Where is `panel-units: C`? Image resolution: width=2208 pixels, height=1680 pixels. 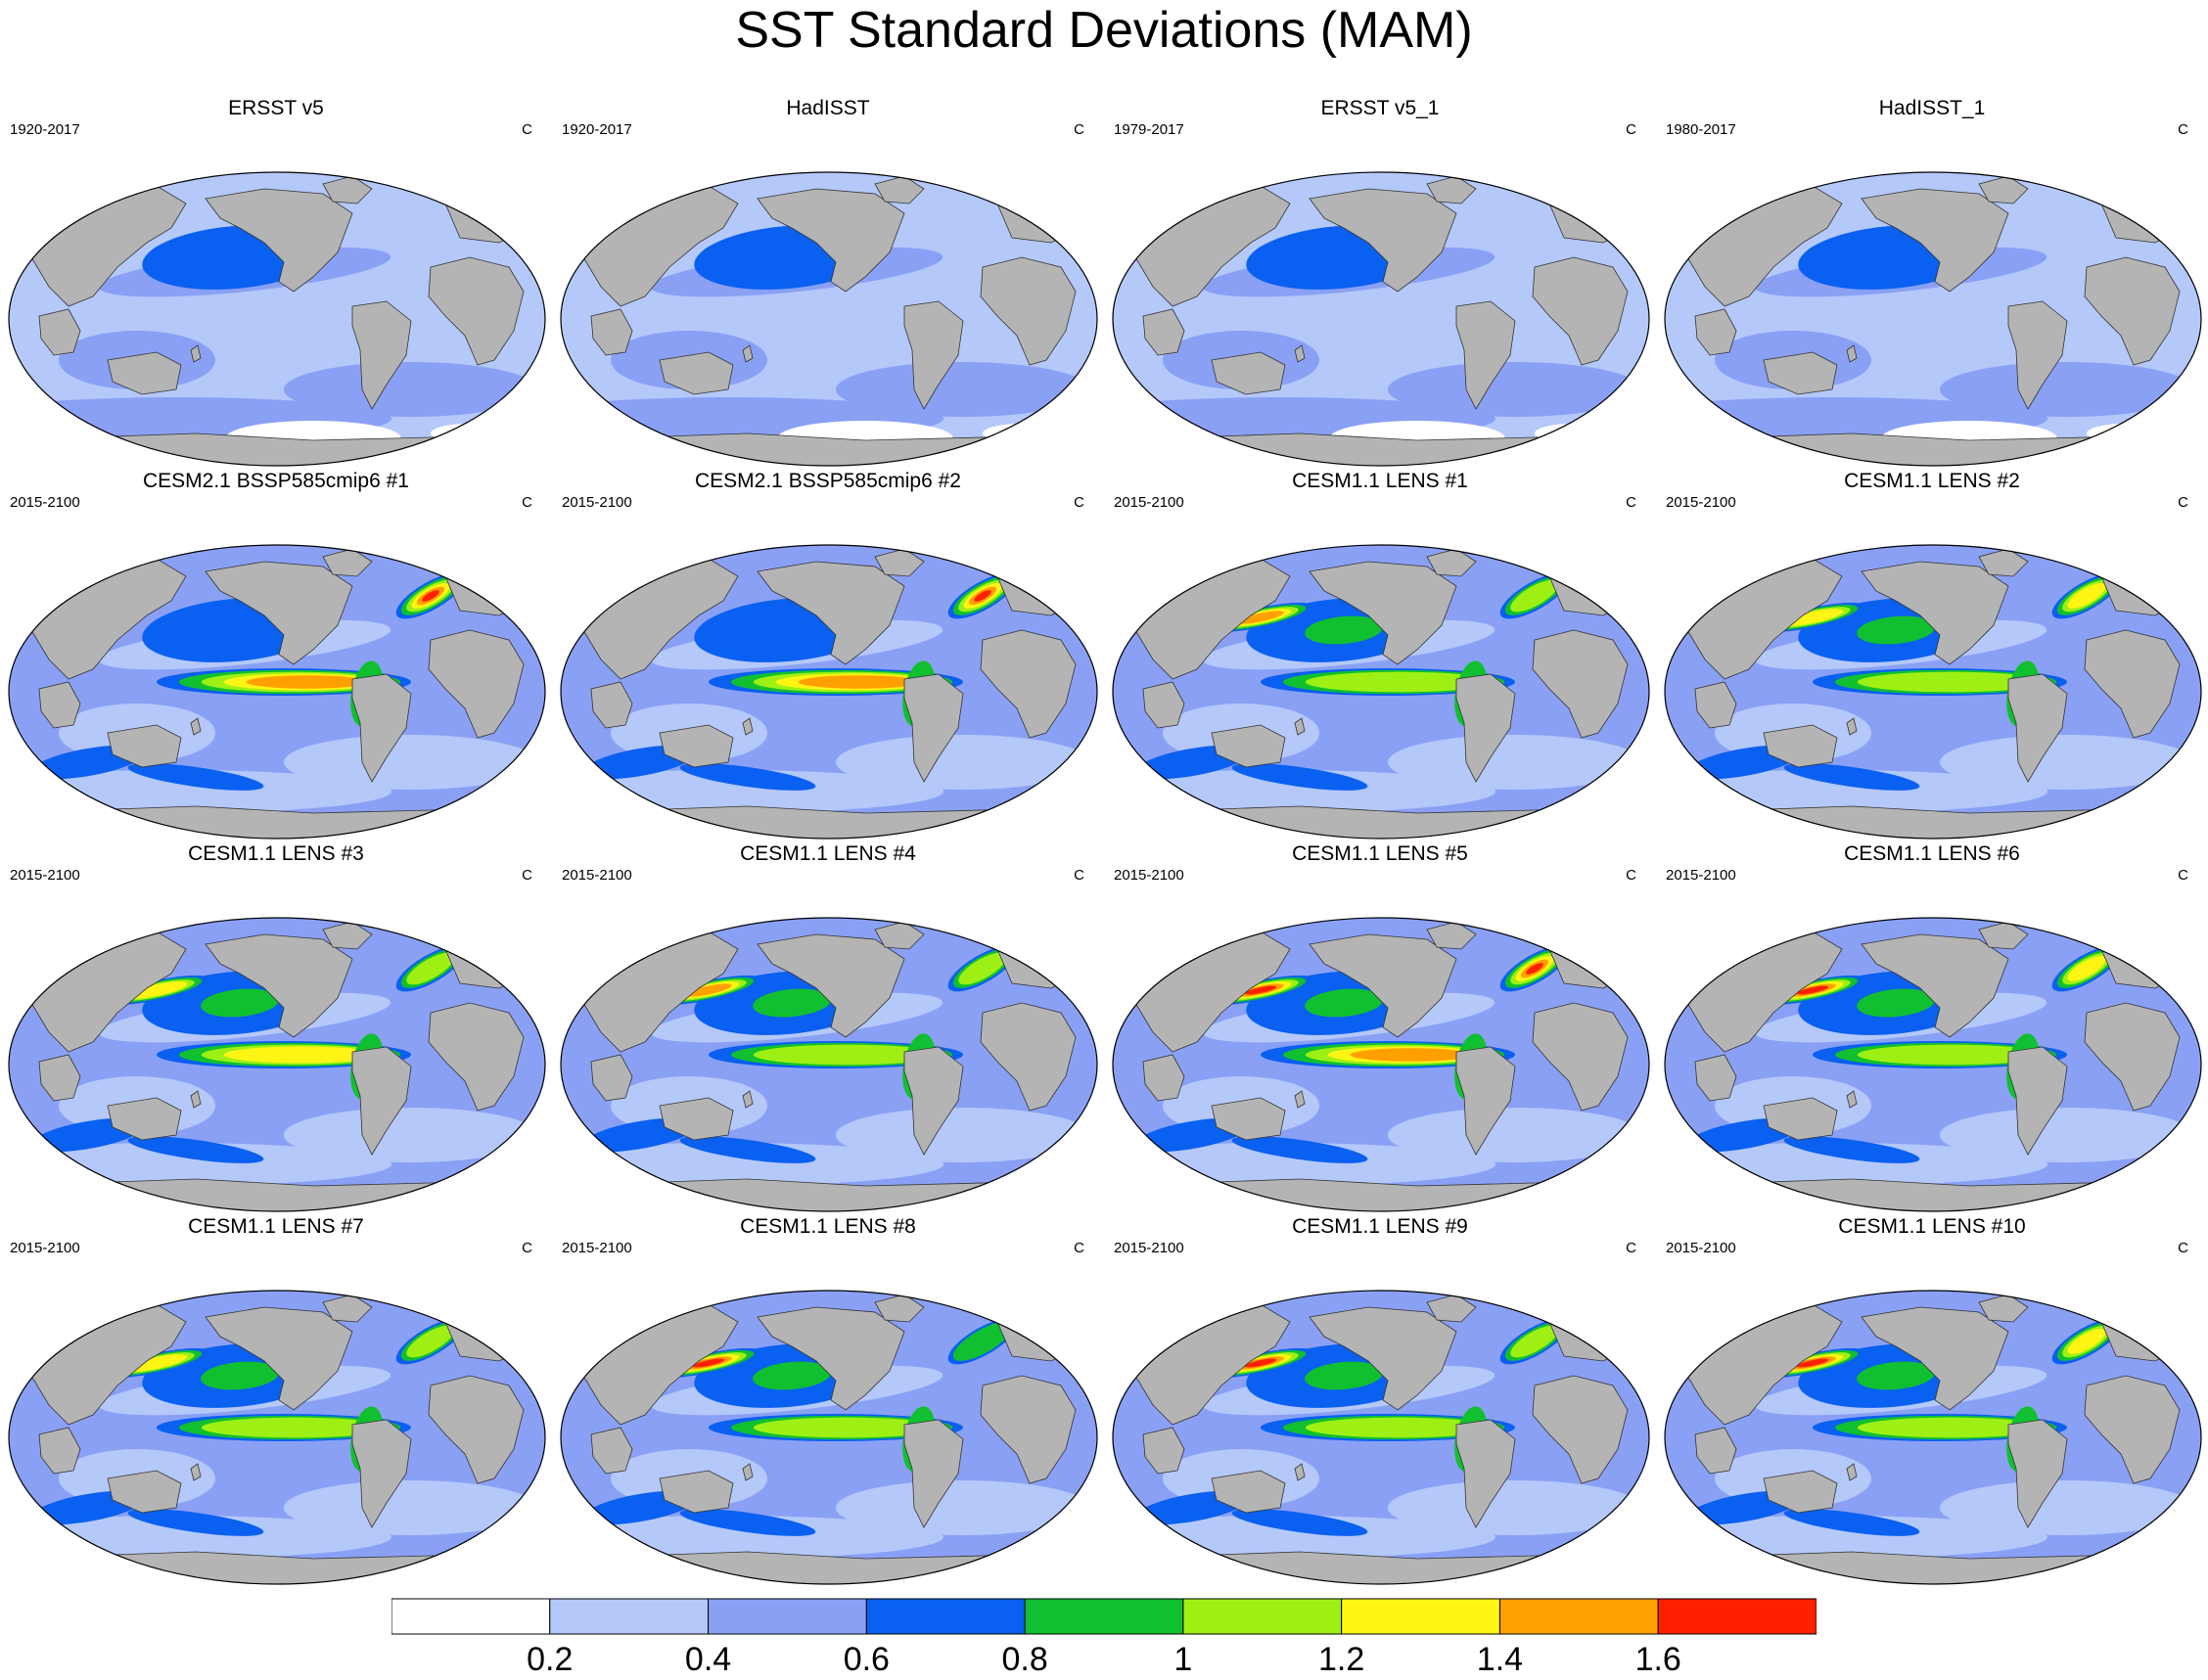
panel-units: C is located at coordinates (1079, 875).